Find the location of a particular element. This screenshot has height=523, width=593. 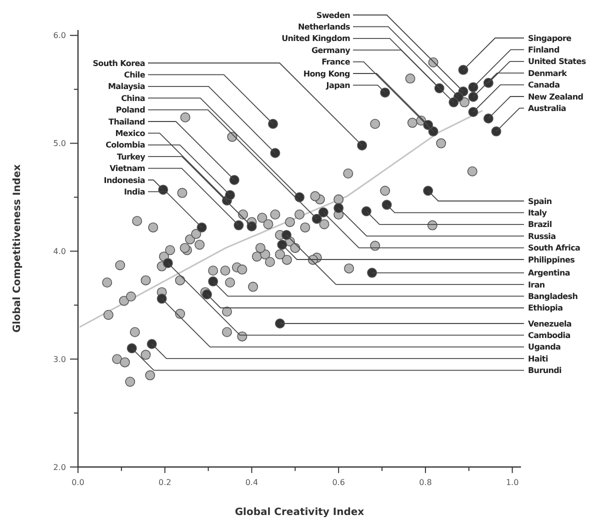

annotation: Chile is located at coordinates (135, 75).